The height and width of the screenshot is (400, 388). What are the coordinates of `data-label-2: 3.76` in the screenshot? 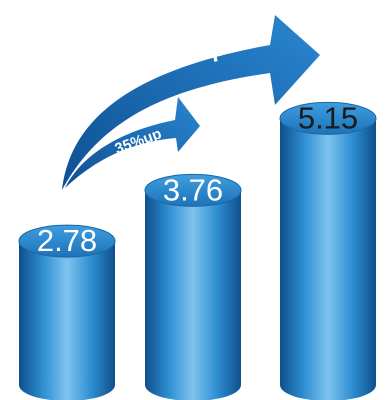 It's located at (193, 189).